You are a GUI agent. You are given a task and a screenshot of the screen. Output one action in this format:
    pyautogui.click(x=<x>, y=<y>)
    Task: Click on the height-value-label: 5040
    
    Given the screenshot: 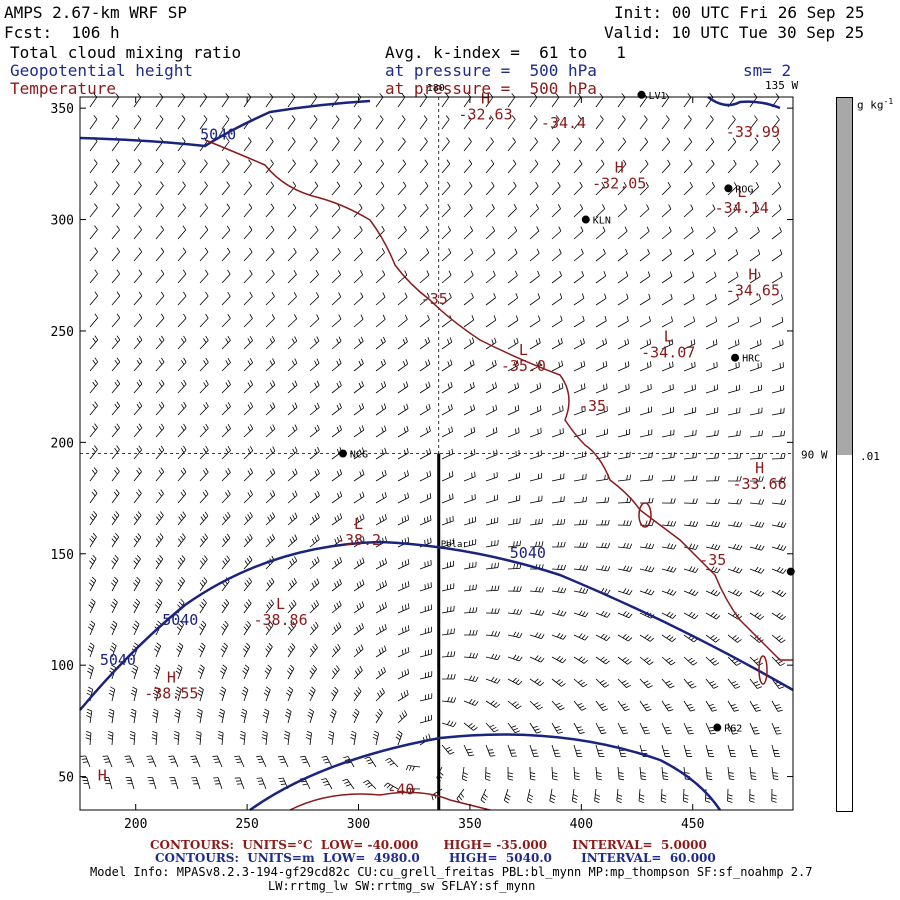 What is the action you would take?
    pyautogui.click(x=118, y=660)
    